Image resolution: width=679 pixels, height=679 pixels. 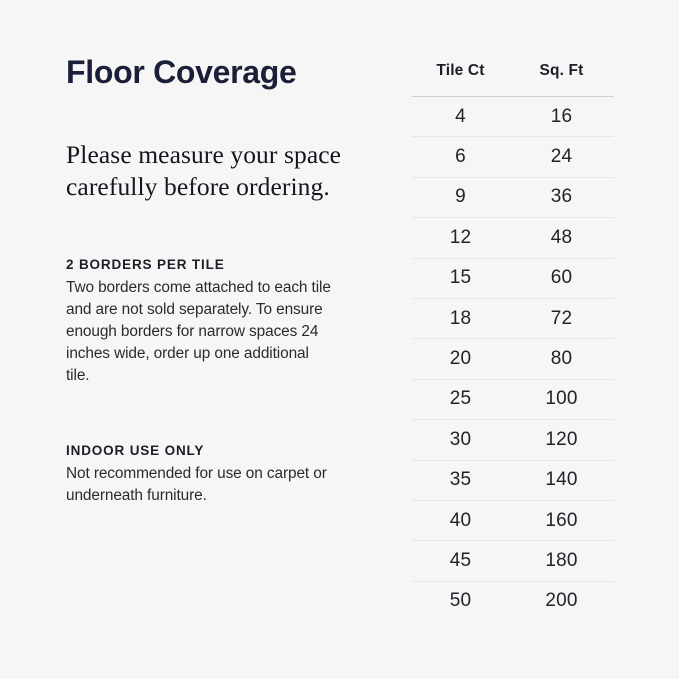 I want to click on cell-tile-count: 4, so click(x=460, y=117).